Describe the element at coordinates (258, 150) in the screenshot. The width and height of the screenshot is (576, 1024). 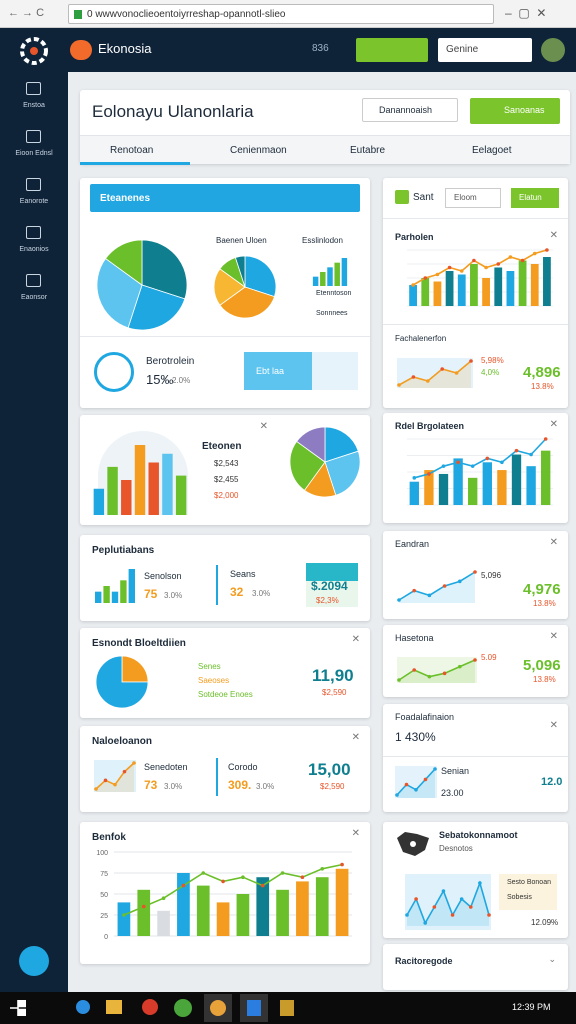
I see `tab: Cenienmaon` at that location.